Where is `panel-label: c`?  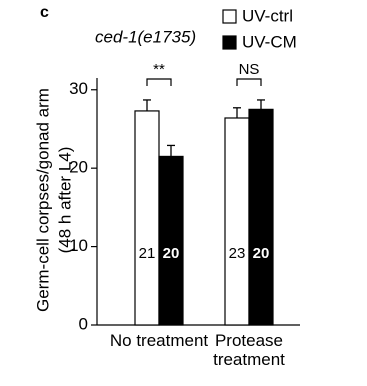
panel-label: c is located at coordinates (44, 12).